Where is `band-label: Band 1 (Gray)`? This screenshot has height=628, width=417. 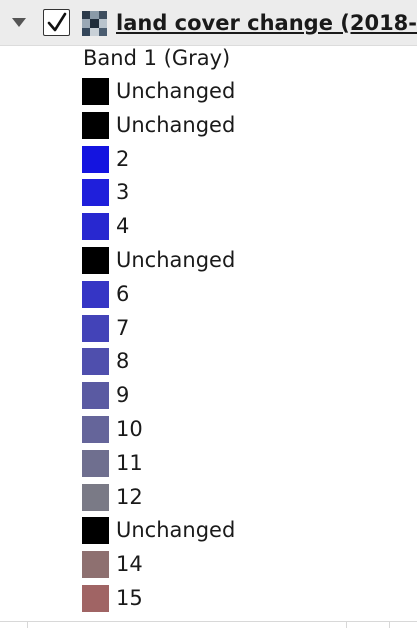 band-label: Band 1 (Gray) is located at coordinates (157, 58).